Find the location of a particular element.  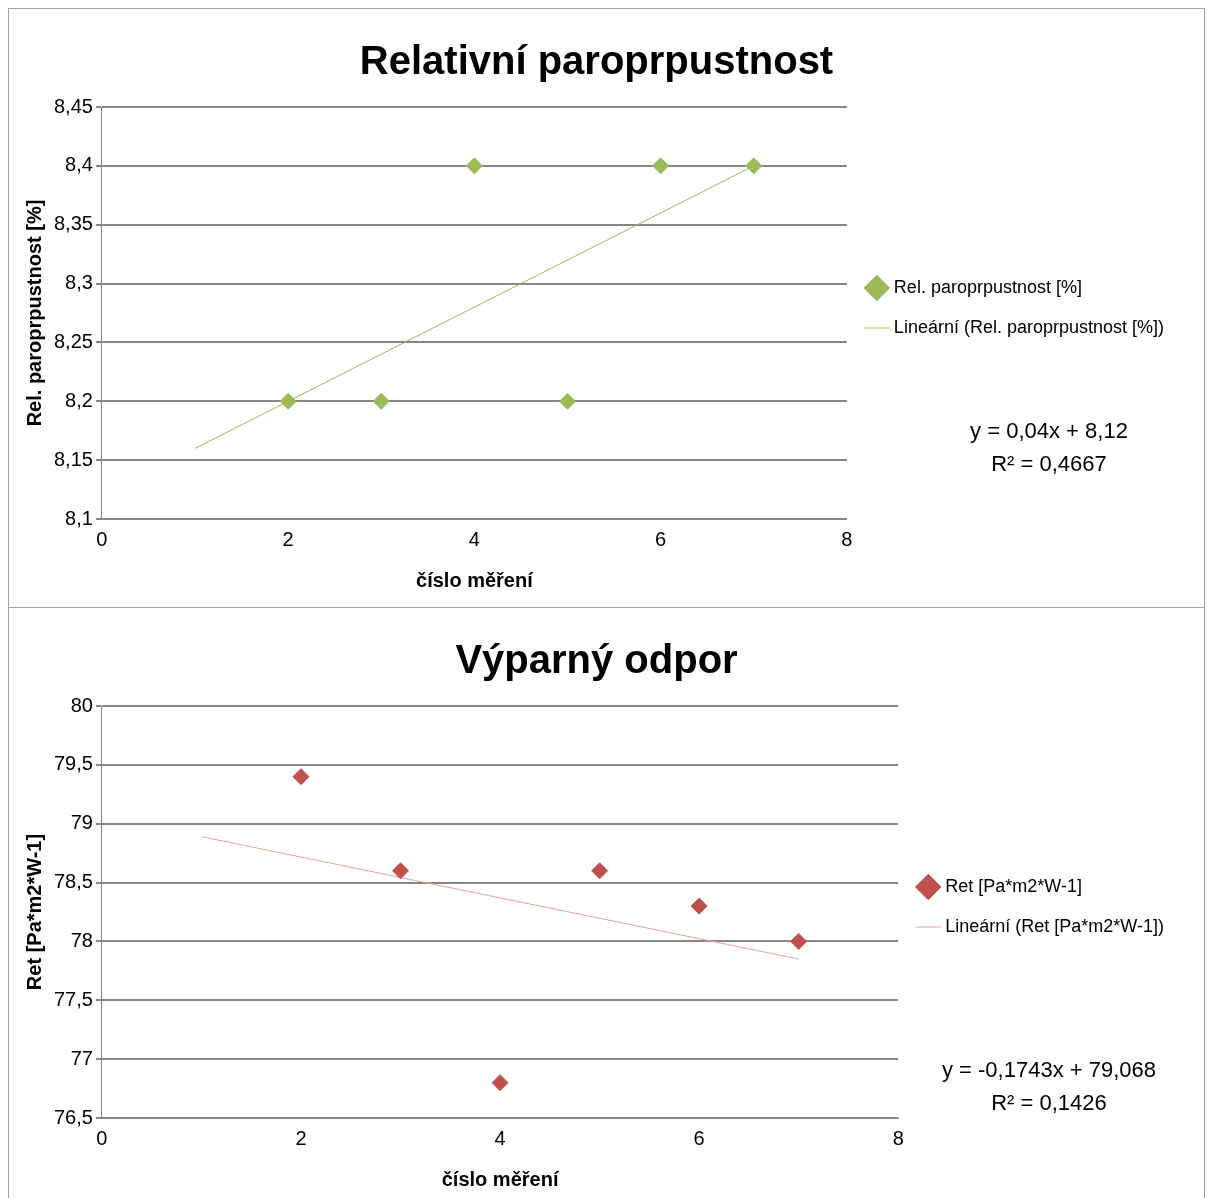

legend-label: Lineární (Rel. paroprpustnost [%]) is located at coordinates (1029, 326).